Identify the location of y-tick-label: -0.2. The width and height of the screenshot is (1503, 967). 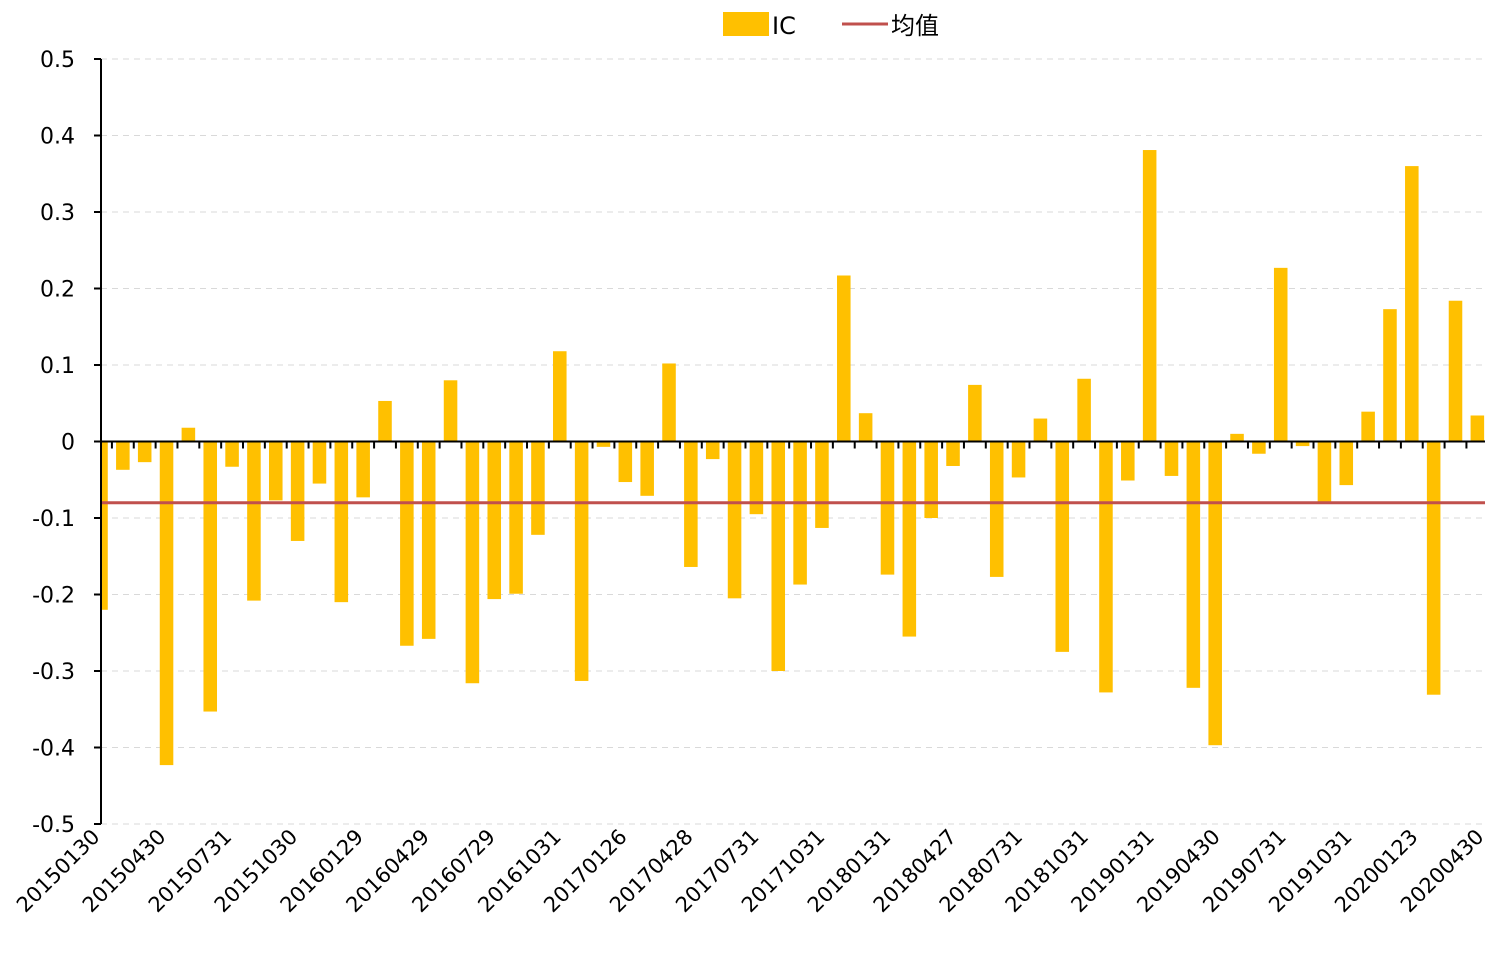
(53, 596).